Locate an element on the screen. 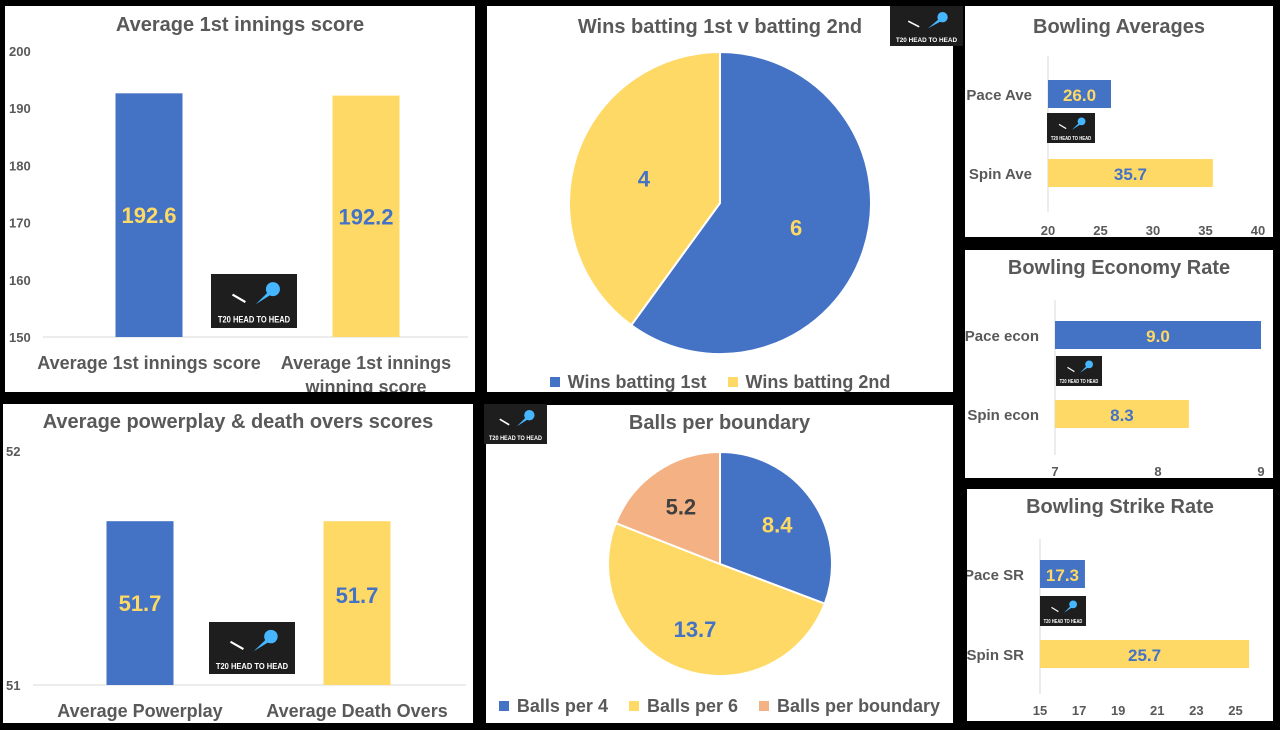 The height and width of the screenshot is (730, 1280). category-label: Spin econ is located at coordinates (1003, 415).